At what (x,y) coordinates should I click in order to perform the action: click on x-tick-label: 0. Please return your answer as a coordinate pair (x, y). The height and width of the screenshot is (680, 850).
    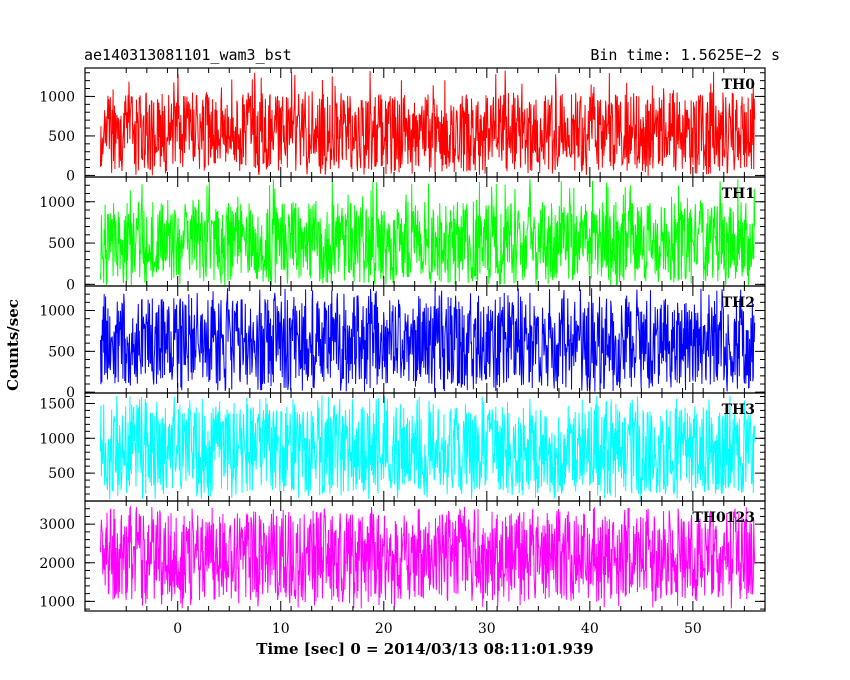
    Looking at the image, I should click on (177, 629).